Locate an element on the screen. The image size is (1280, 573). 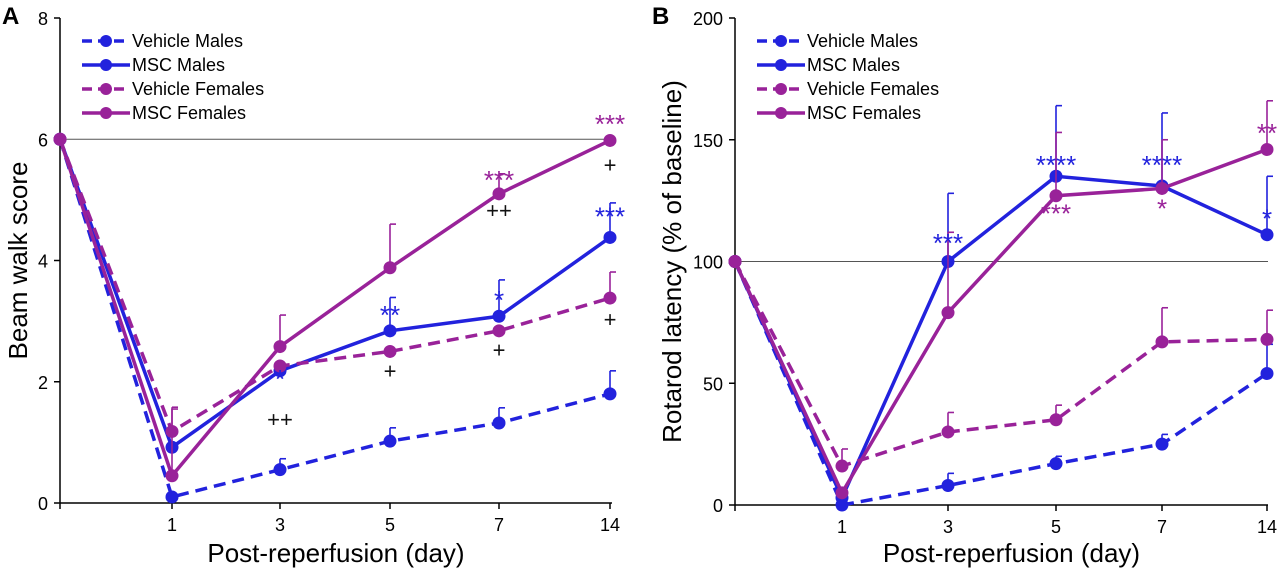
x-tick-label: 3 is located at coordinates (948, 527).